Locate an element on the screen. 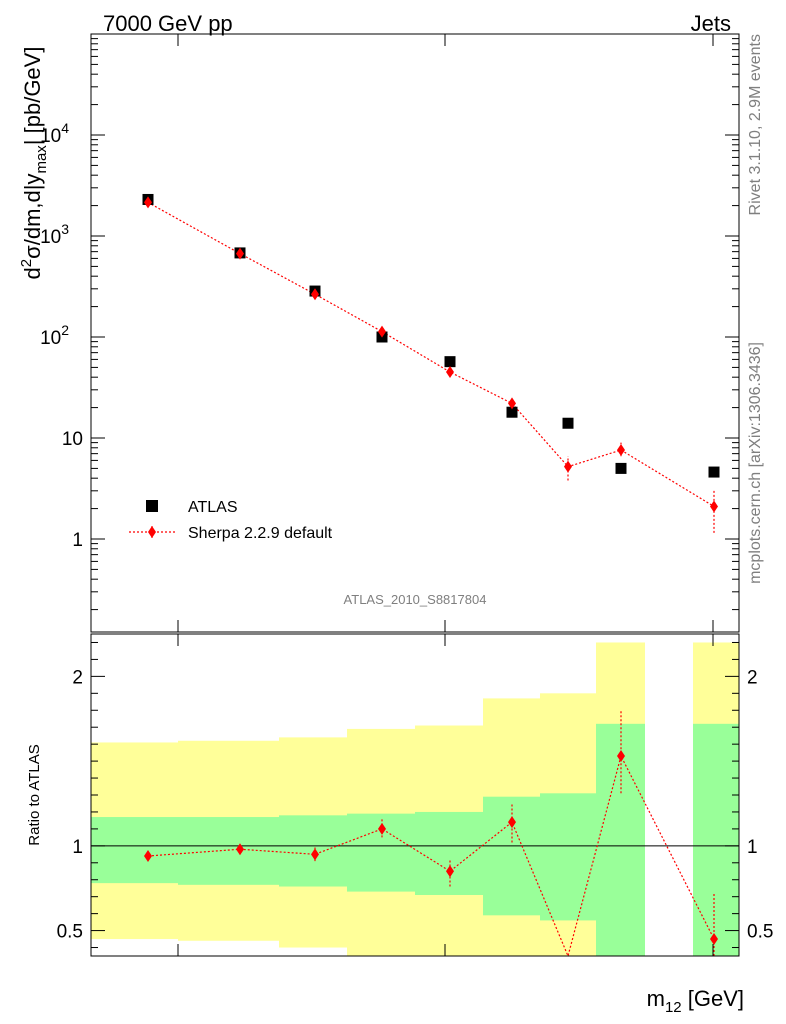 The image size is (786, 1024). legend-atlas-marker is located at coordinates (152, 506).